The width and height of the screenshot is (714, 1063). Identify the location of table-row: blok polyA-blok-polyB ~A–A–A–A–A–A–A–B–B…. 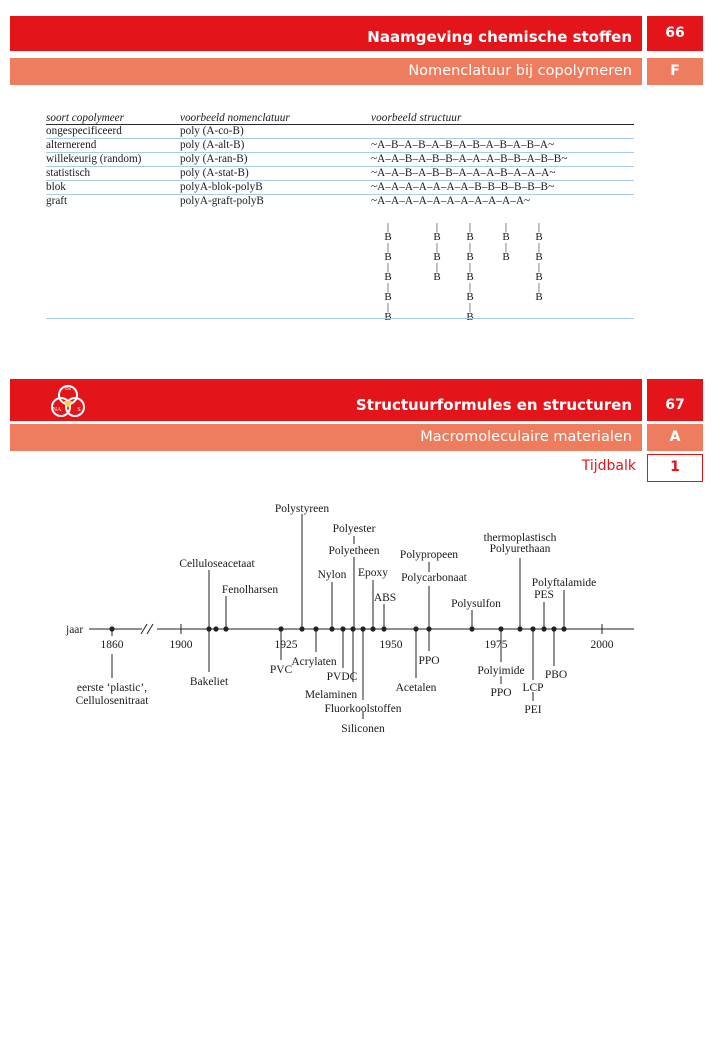
(340, 188).